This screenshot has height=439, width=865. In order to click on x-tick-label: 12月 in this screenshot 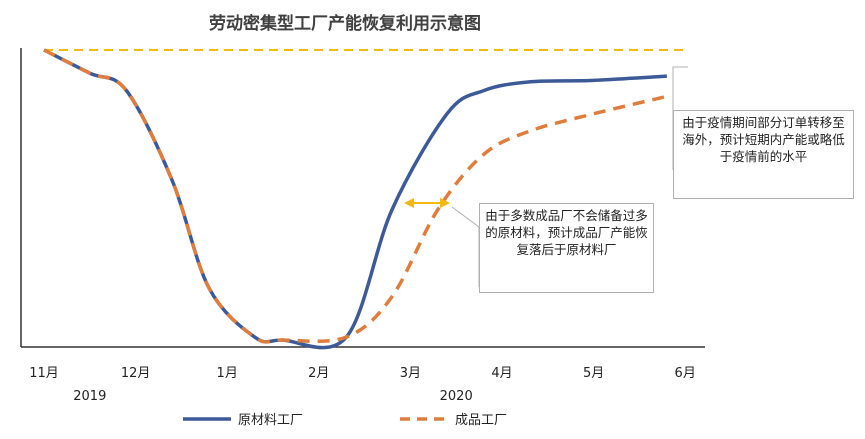, I will do `click(136, 373)`.